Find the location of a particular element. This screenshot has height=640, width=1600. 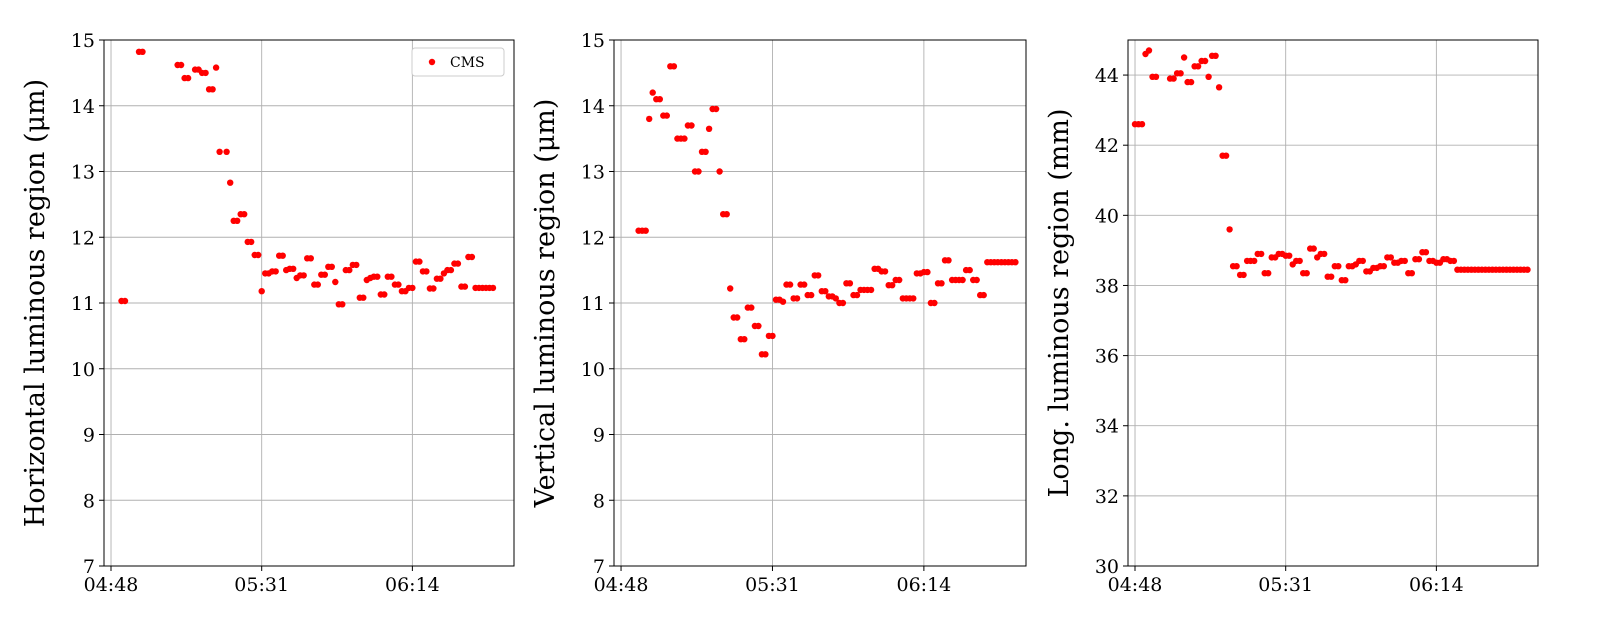

y-tick-label: 11 is located at coordinates (593, 304).